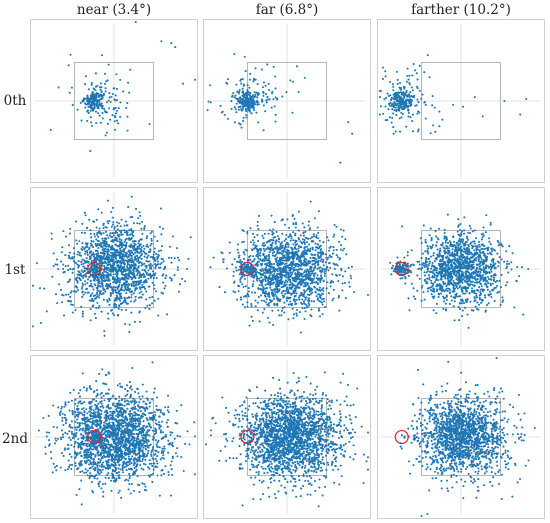  What do you see at coordinates (247, 269) in the screenshot?
I see `target-circle` at bounding box center [247, 269].